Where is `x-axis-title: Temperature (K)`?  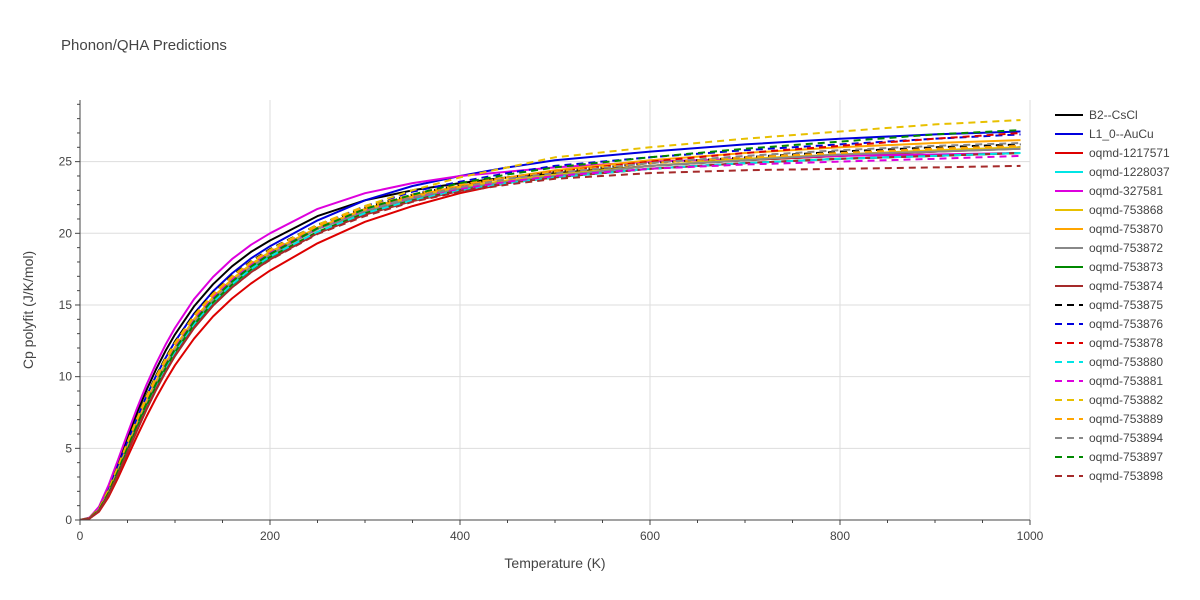
x-axis-title: Temperature (K) is located at coordinates (554, 563).